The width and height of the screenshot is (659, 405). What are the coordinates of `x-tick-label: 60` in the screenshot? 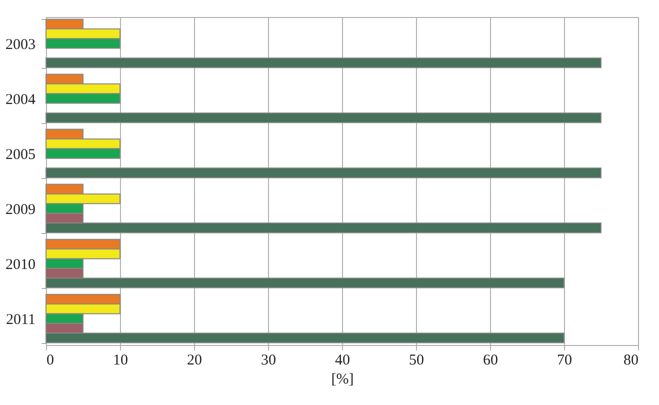 It's located at (490, 360).